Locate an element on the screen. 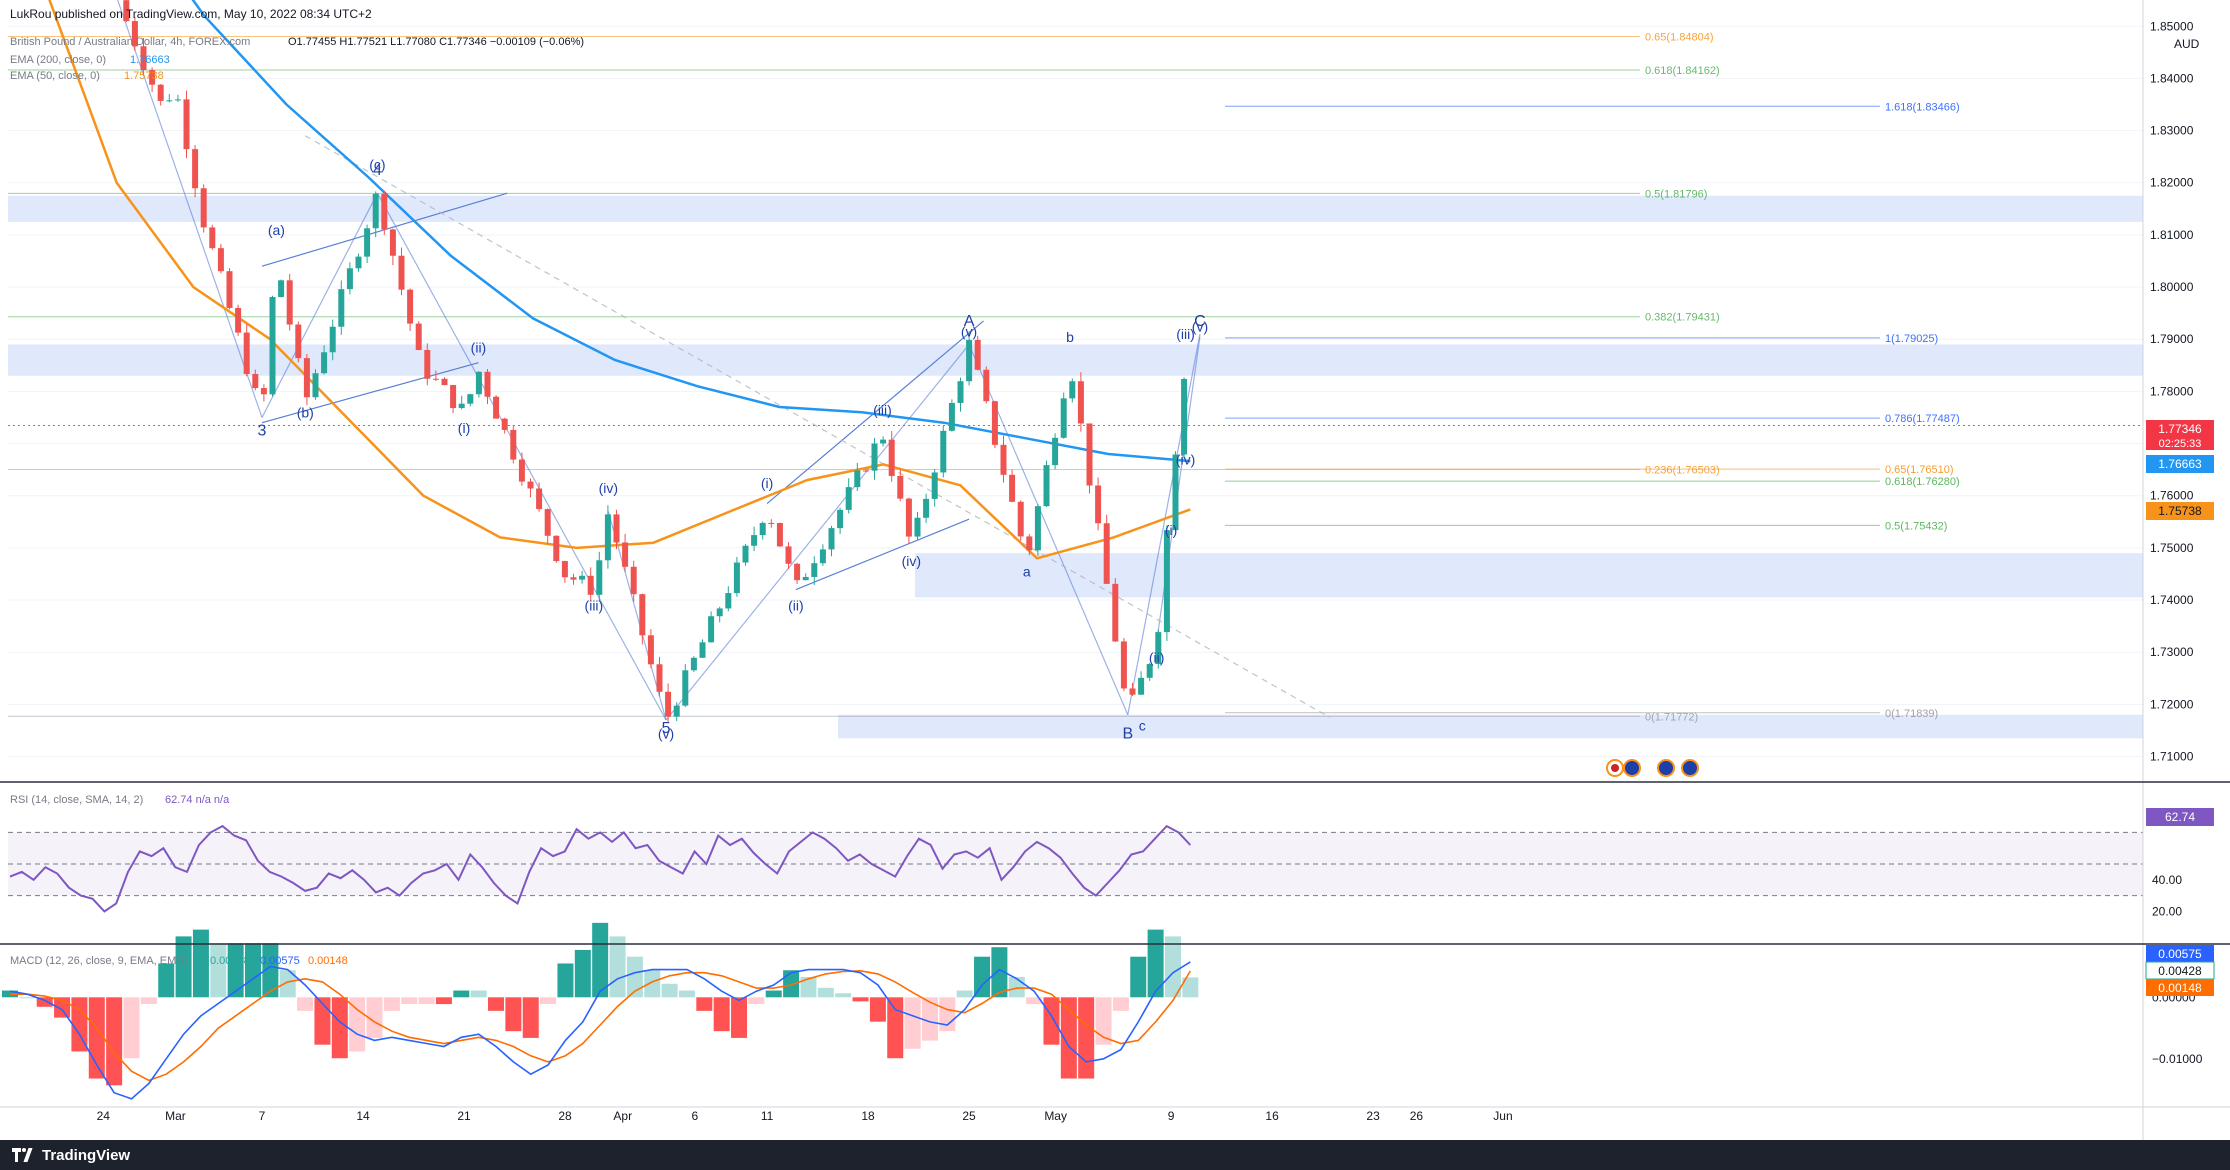  x-tick-1: Mar is located at coordinates (175, 1116).